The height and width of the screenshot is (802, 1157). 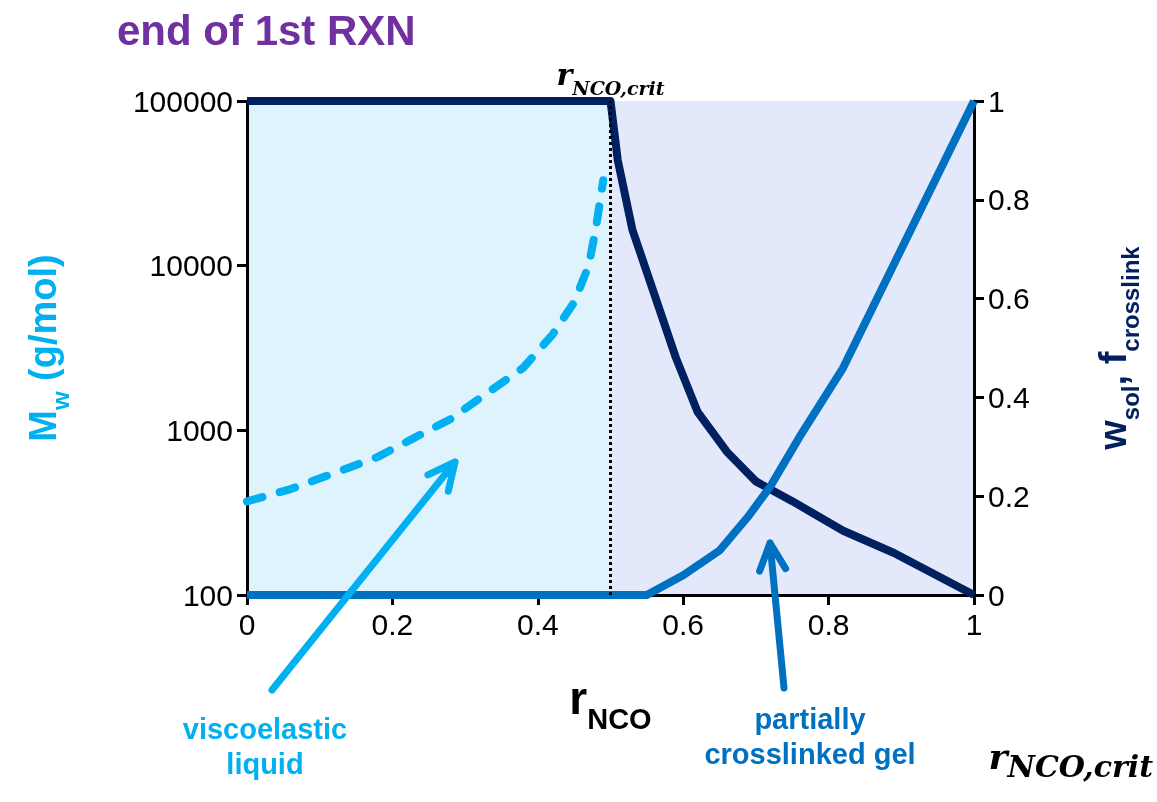 I want to click on y-tick-label: 10000, so click(x=191, y=266).